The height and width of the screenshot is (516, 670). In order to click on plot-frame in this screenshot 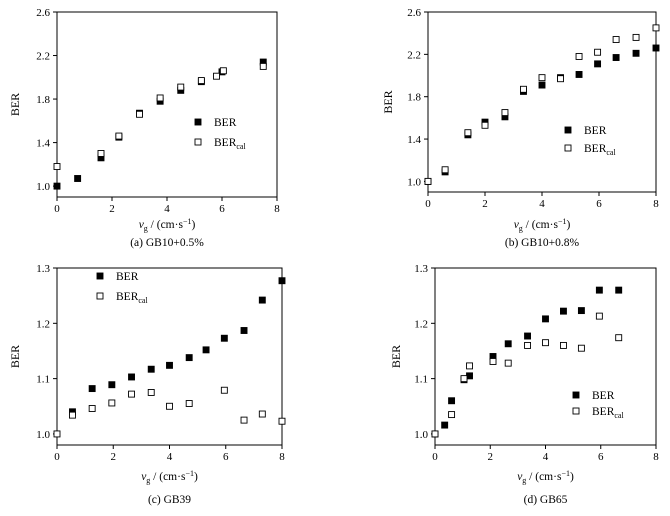, I will do `click(167, 104)`.